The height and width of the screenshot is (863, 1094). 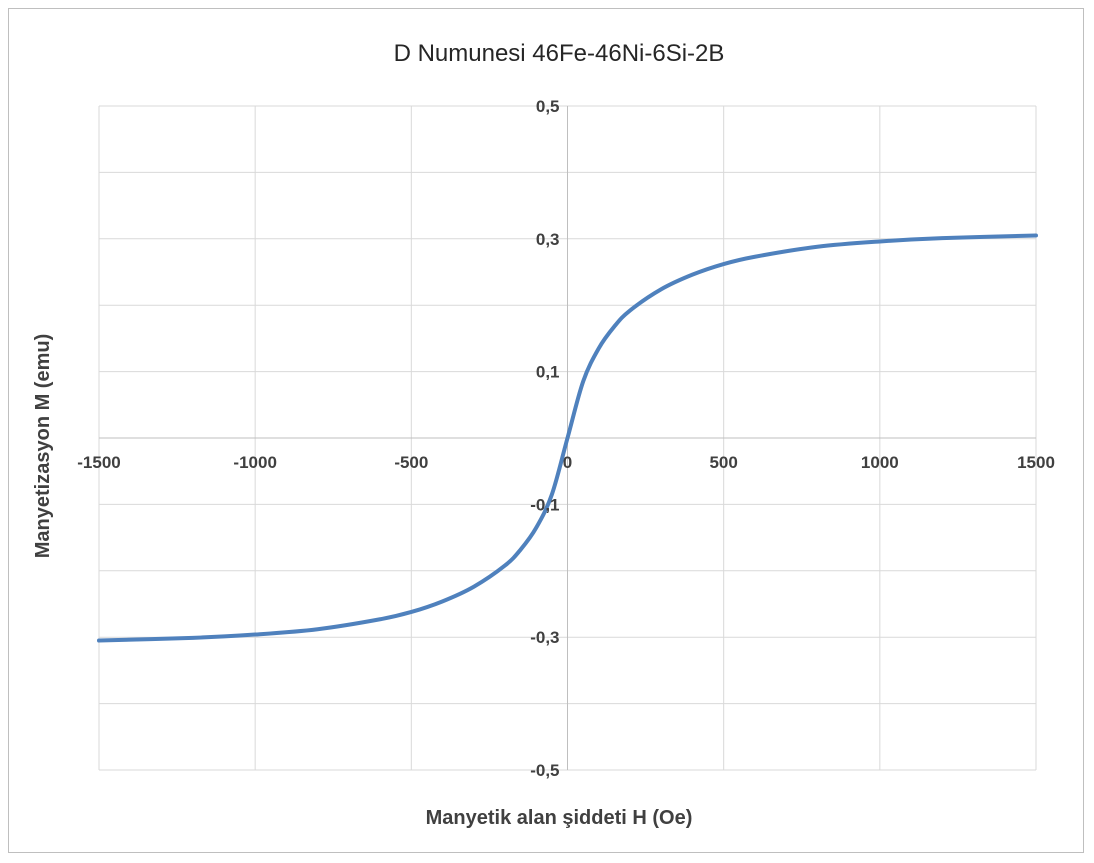 I want to click on y-tick-label: -0,3, so click(x=544, y=637).